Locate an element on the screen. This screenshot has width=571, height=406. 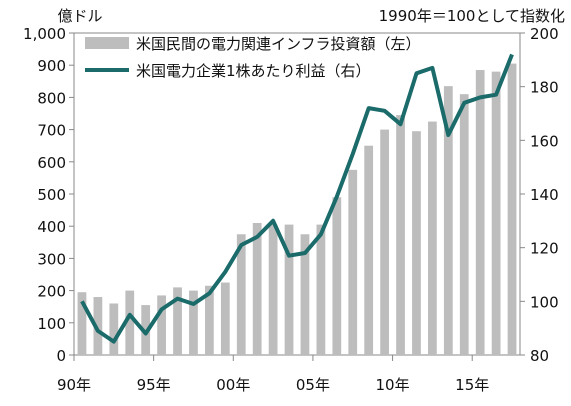
bar-2011 is located at coordinates (416, 243).